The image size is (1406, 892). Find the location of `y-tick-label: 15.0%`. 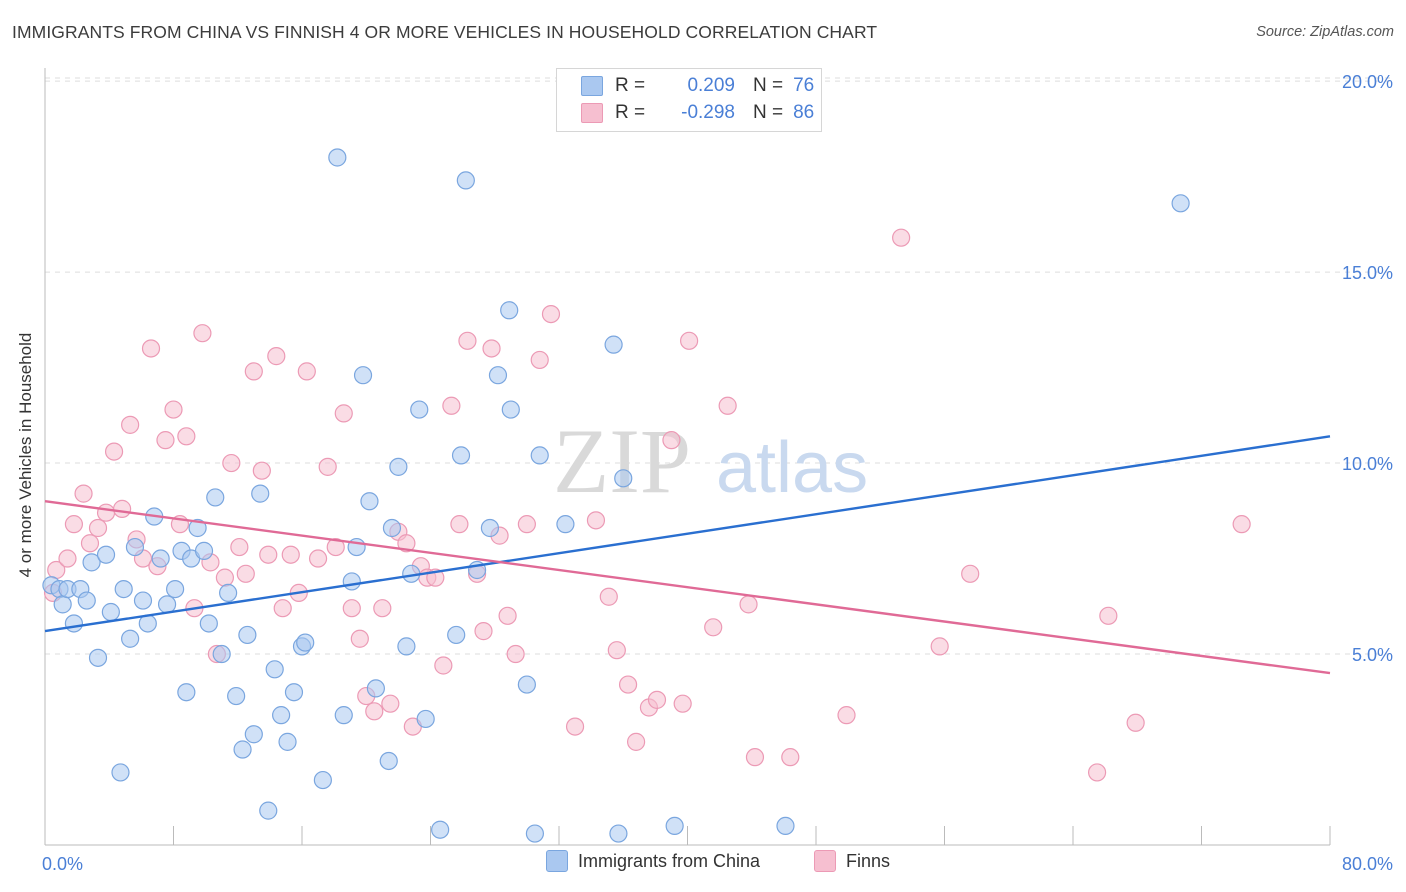

y-tick-label: 15.0% is located at coordinates (1367, 273).